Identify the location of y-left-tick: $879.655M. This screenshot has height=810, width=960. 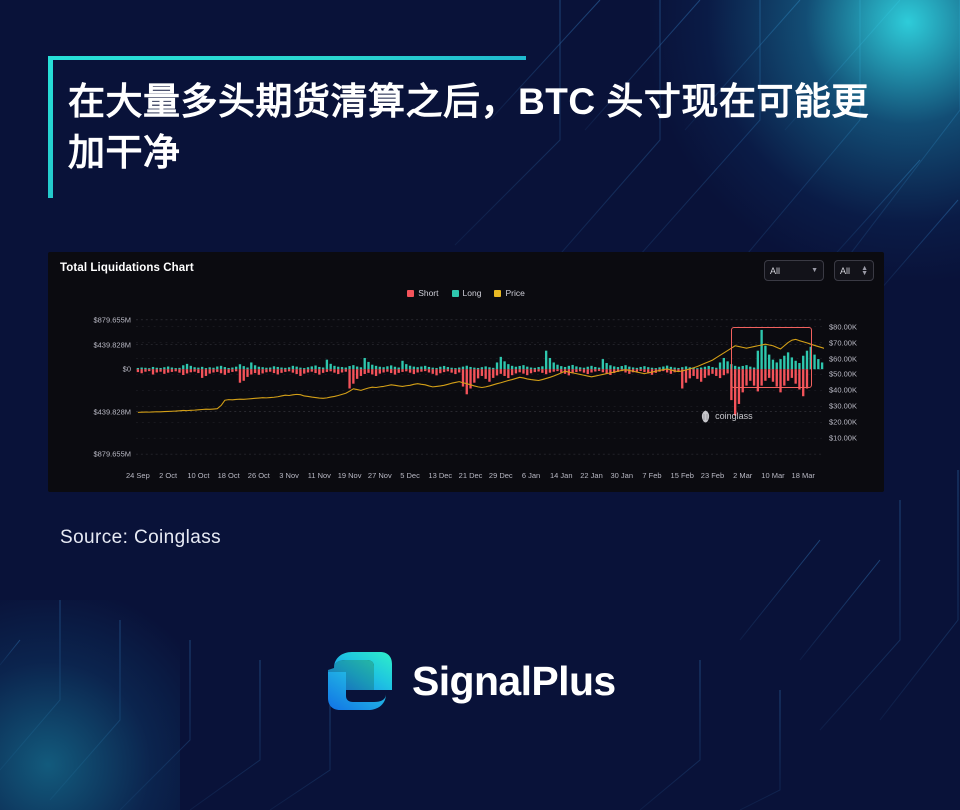
(112, 320).